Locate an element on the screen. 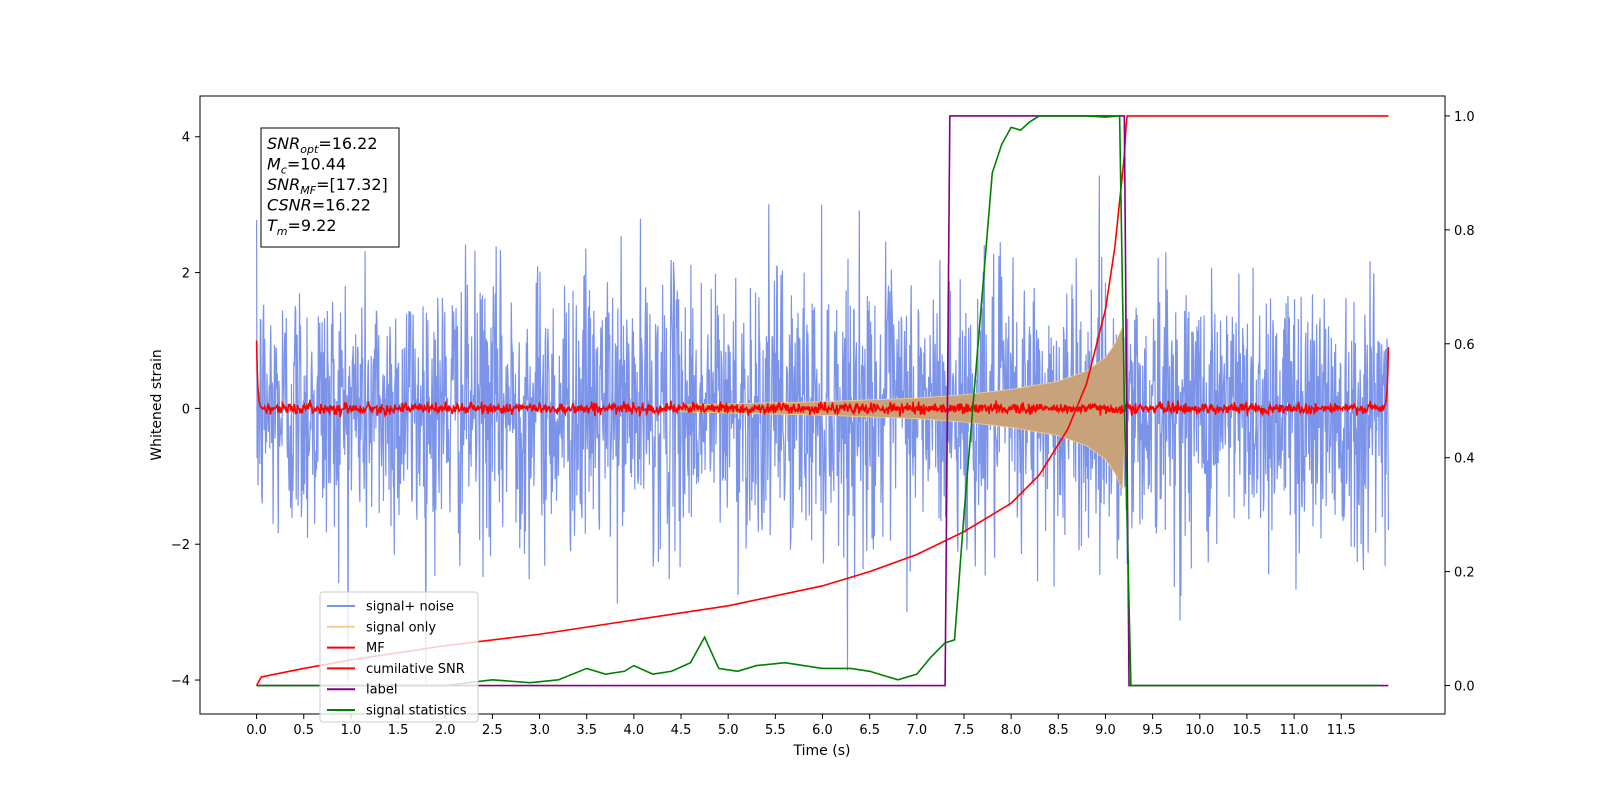 Image resolution: width=1600 pixels, height=800 pixels. x-tick-label: 9.0 is located at coordinates (1105, 730).